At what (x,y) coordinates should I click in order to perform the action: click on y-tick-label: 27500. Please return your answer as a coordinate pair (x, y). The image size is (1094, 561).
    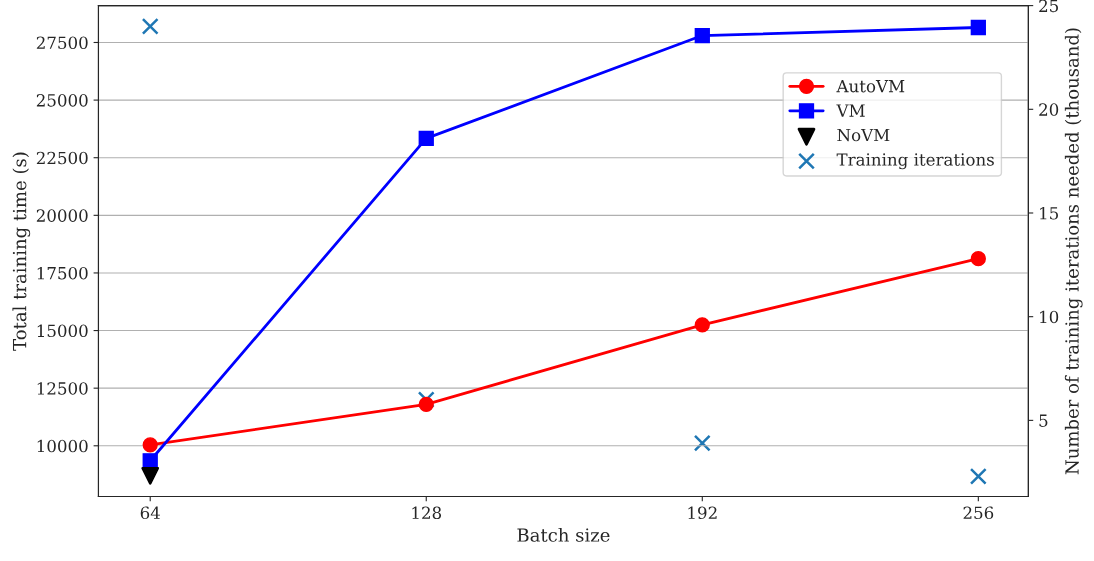
    Looking at the image, I should click on (62, 43).